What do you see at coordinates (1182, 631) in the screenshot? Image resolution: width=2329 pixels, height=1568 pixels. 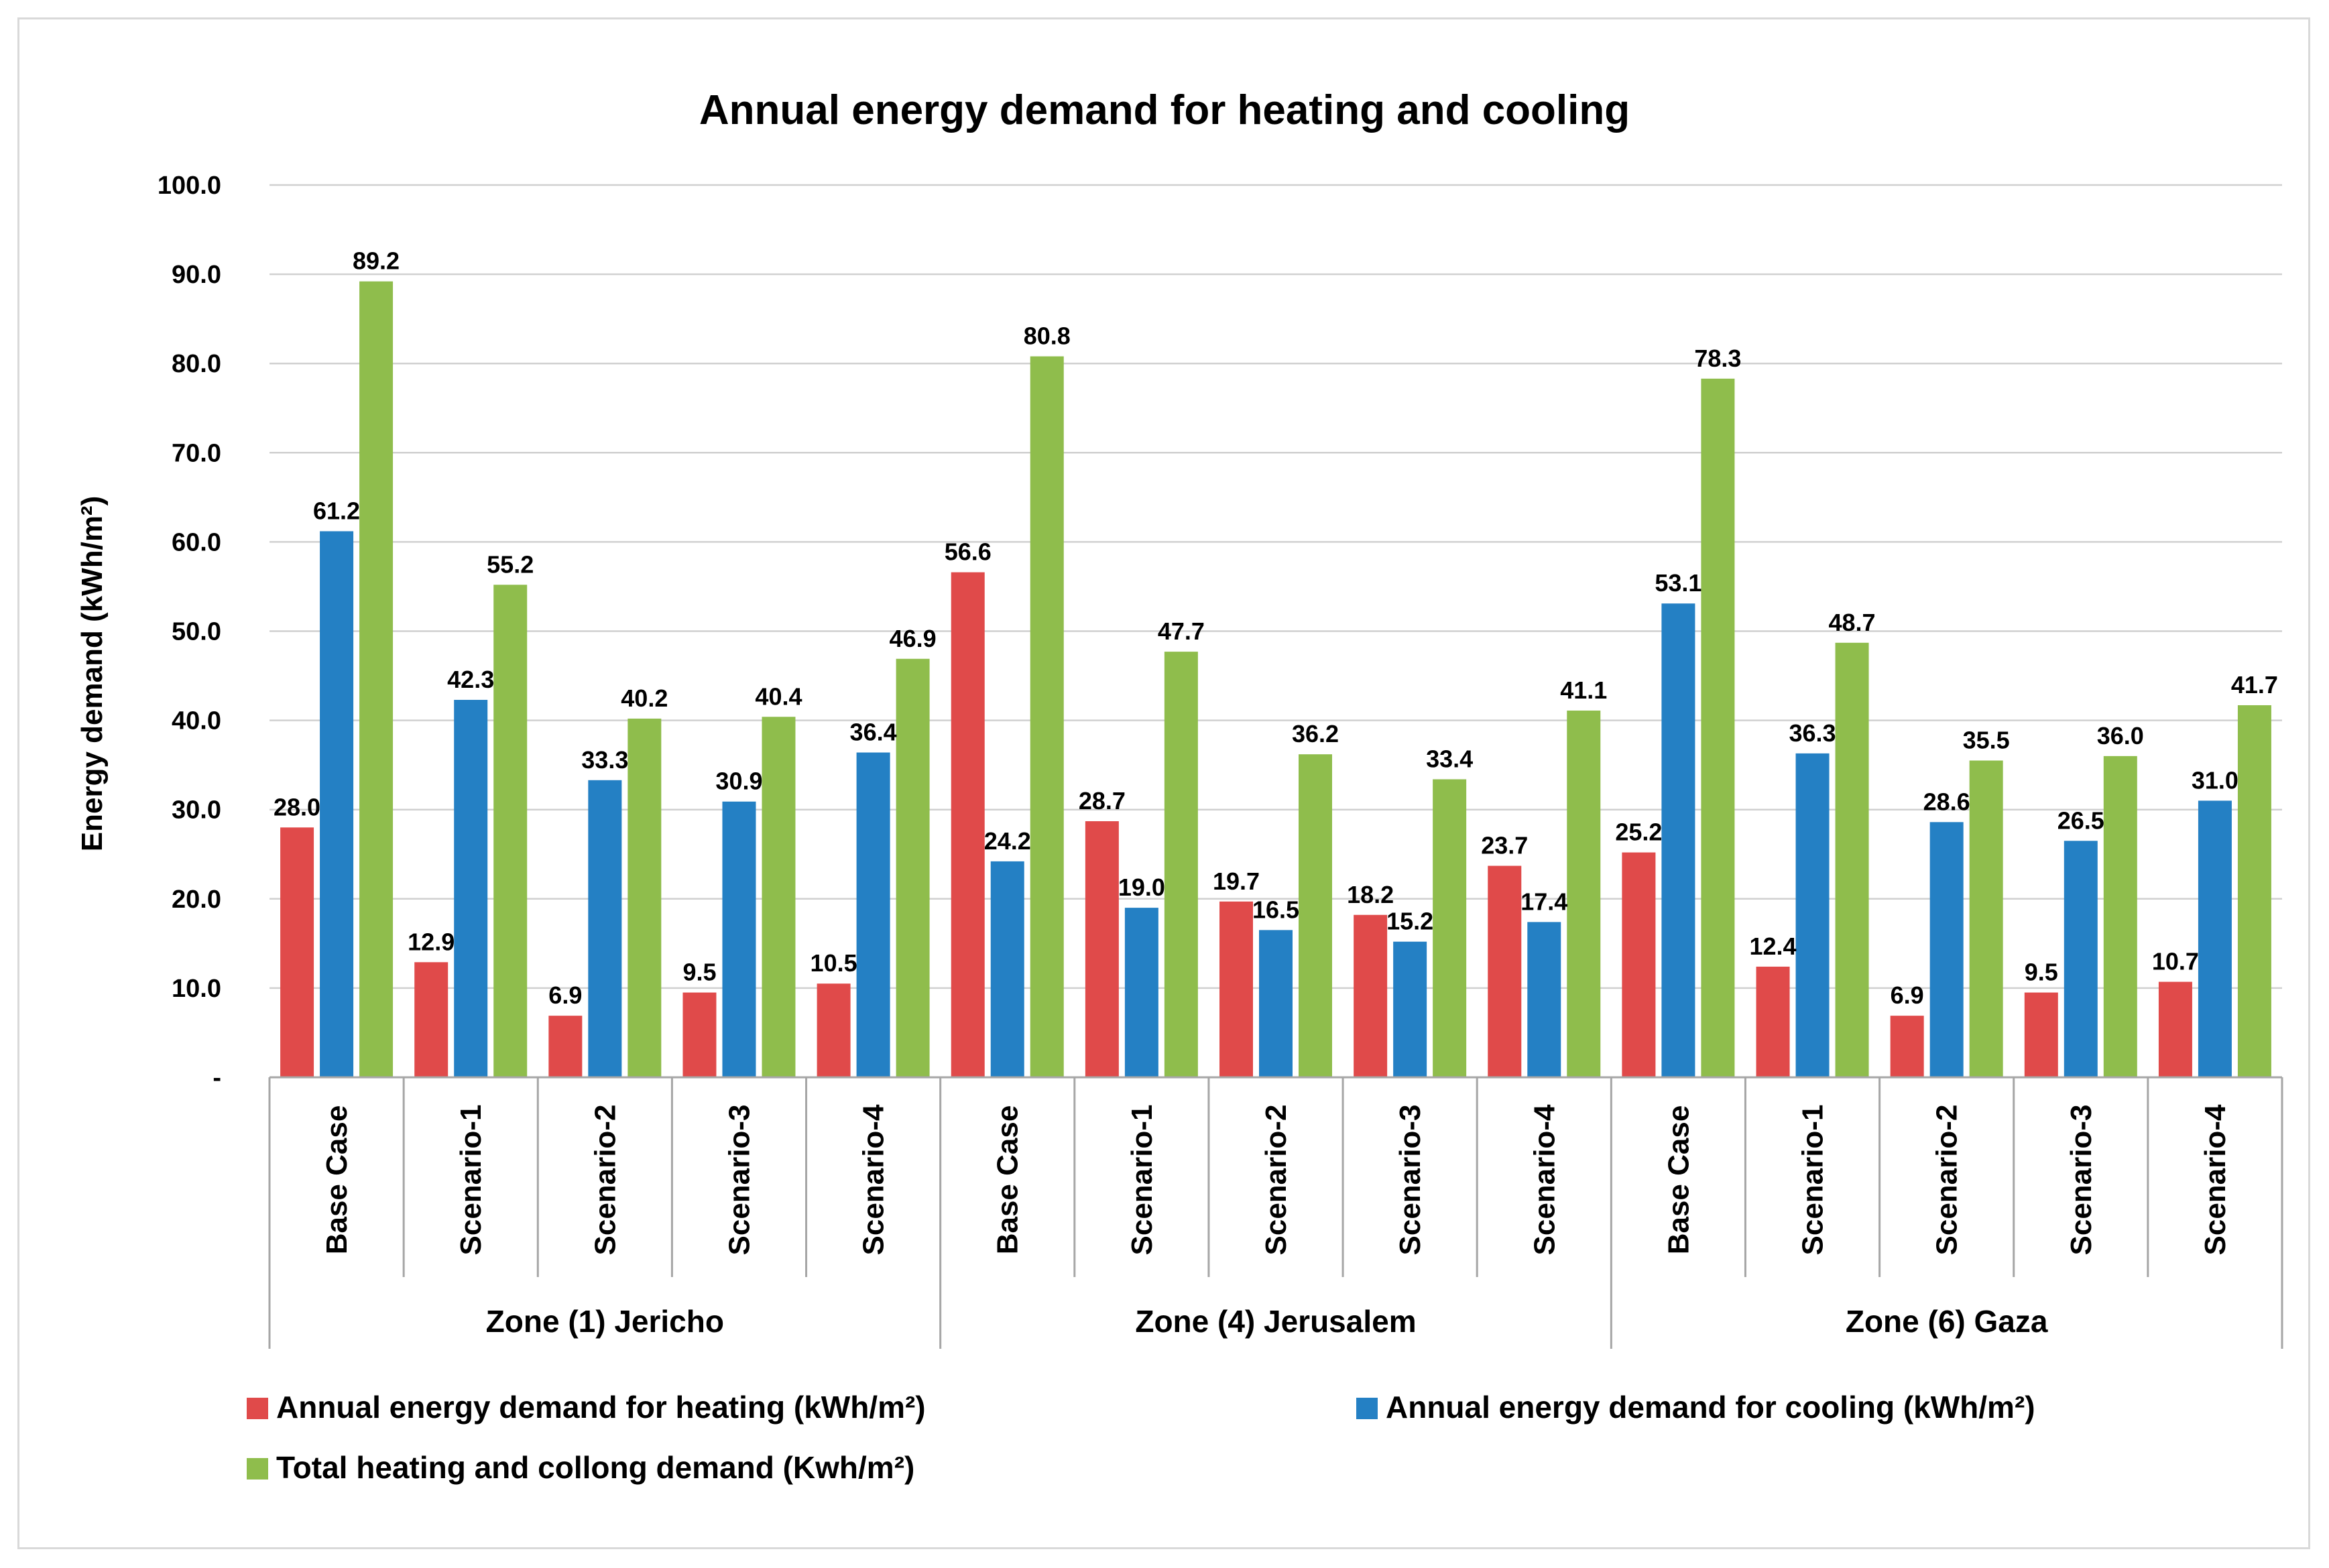 I see `data-label: 47.7` at bounding box center [1182, 631].